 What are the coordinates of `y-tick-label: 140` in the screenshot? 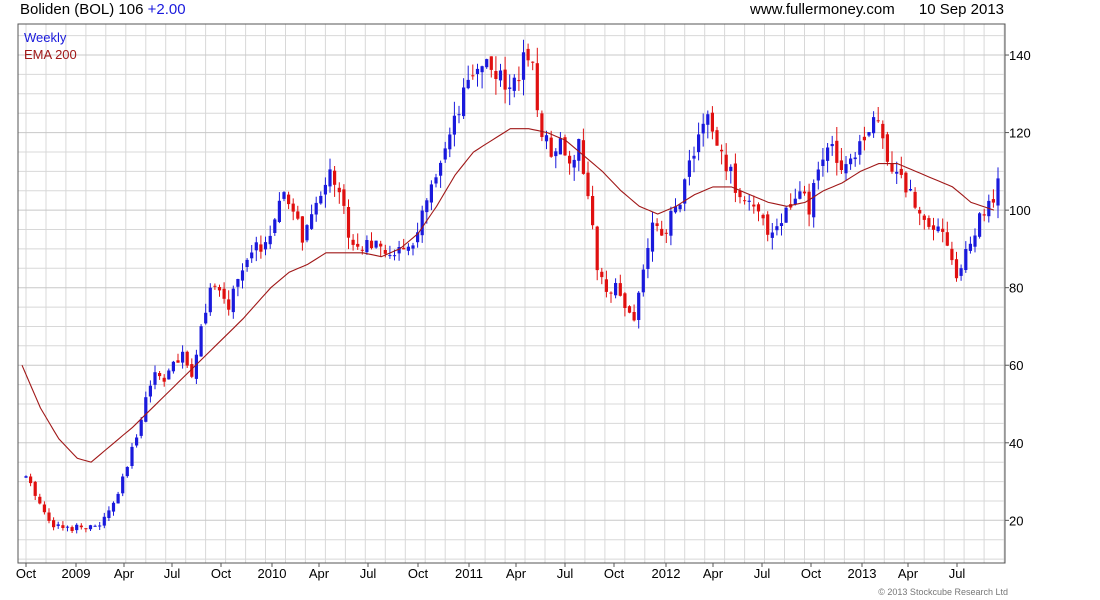 It's located at (1020, 55).